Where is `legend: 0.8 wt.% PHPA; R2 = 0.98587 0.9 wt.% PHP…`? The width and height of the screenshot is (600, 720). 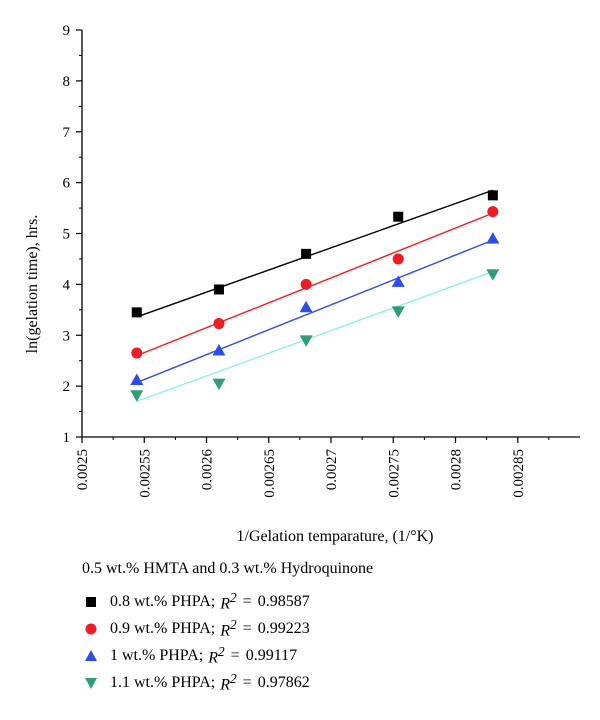 legend: 0.8 wt.% PHPA; R2 = 0.98587 0.9 wt.% PHP… is located at coordinates (195, 642).